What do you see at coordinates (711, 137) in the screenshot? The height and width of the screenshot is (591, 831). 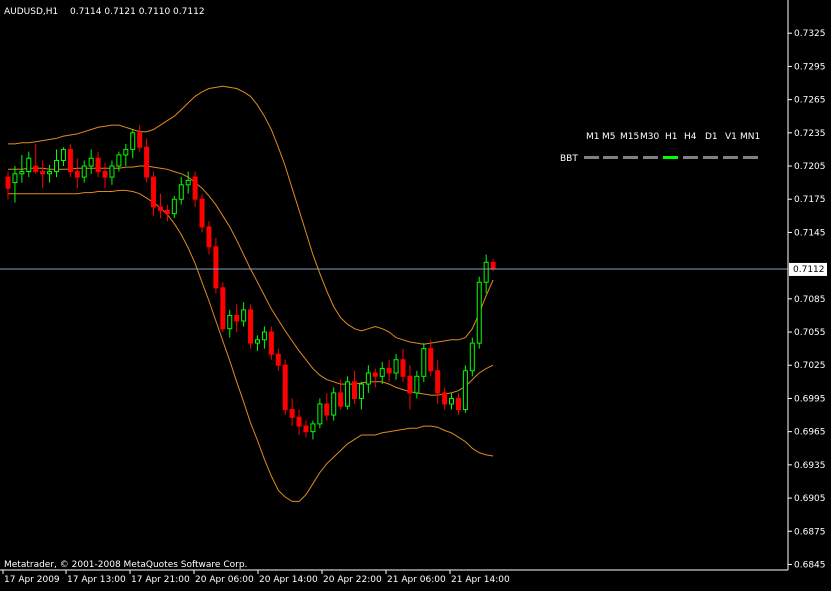 I see `timeframe-label-d1: D1` at bounding box center [711, 137].